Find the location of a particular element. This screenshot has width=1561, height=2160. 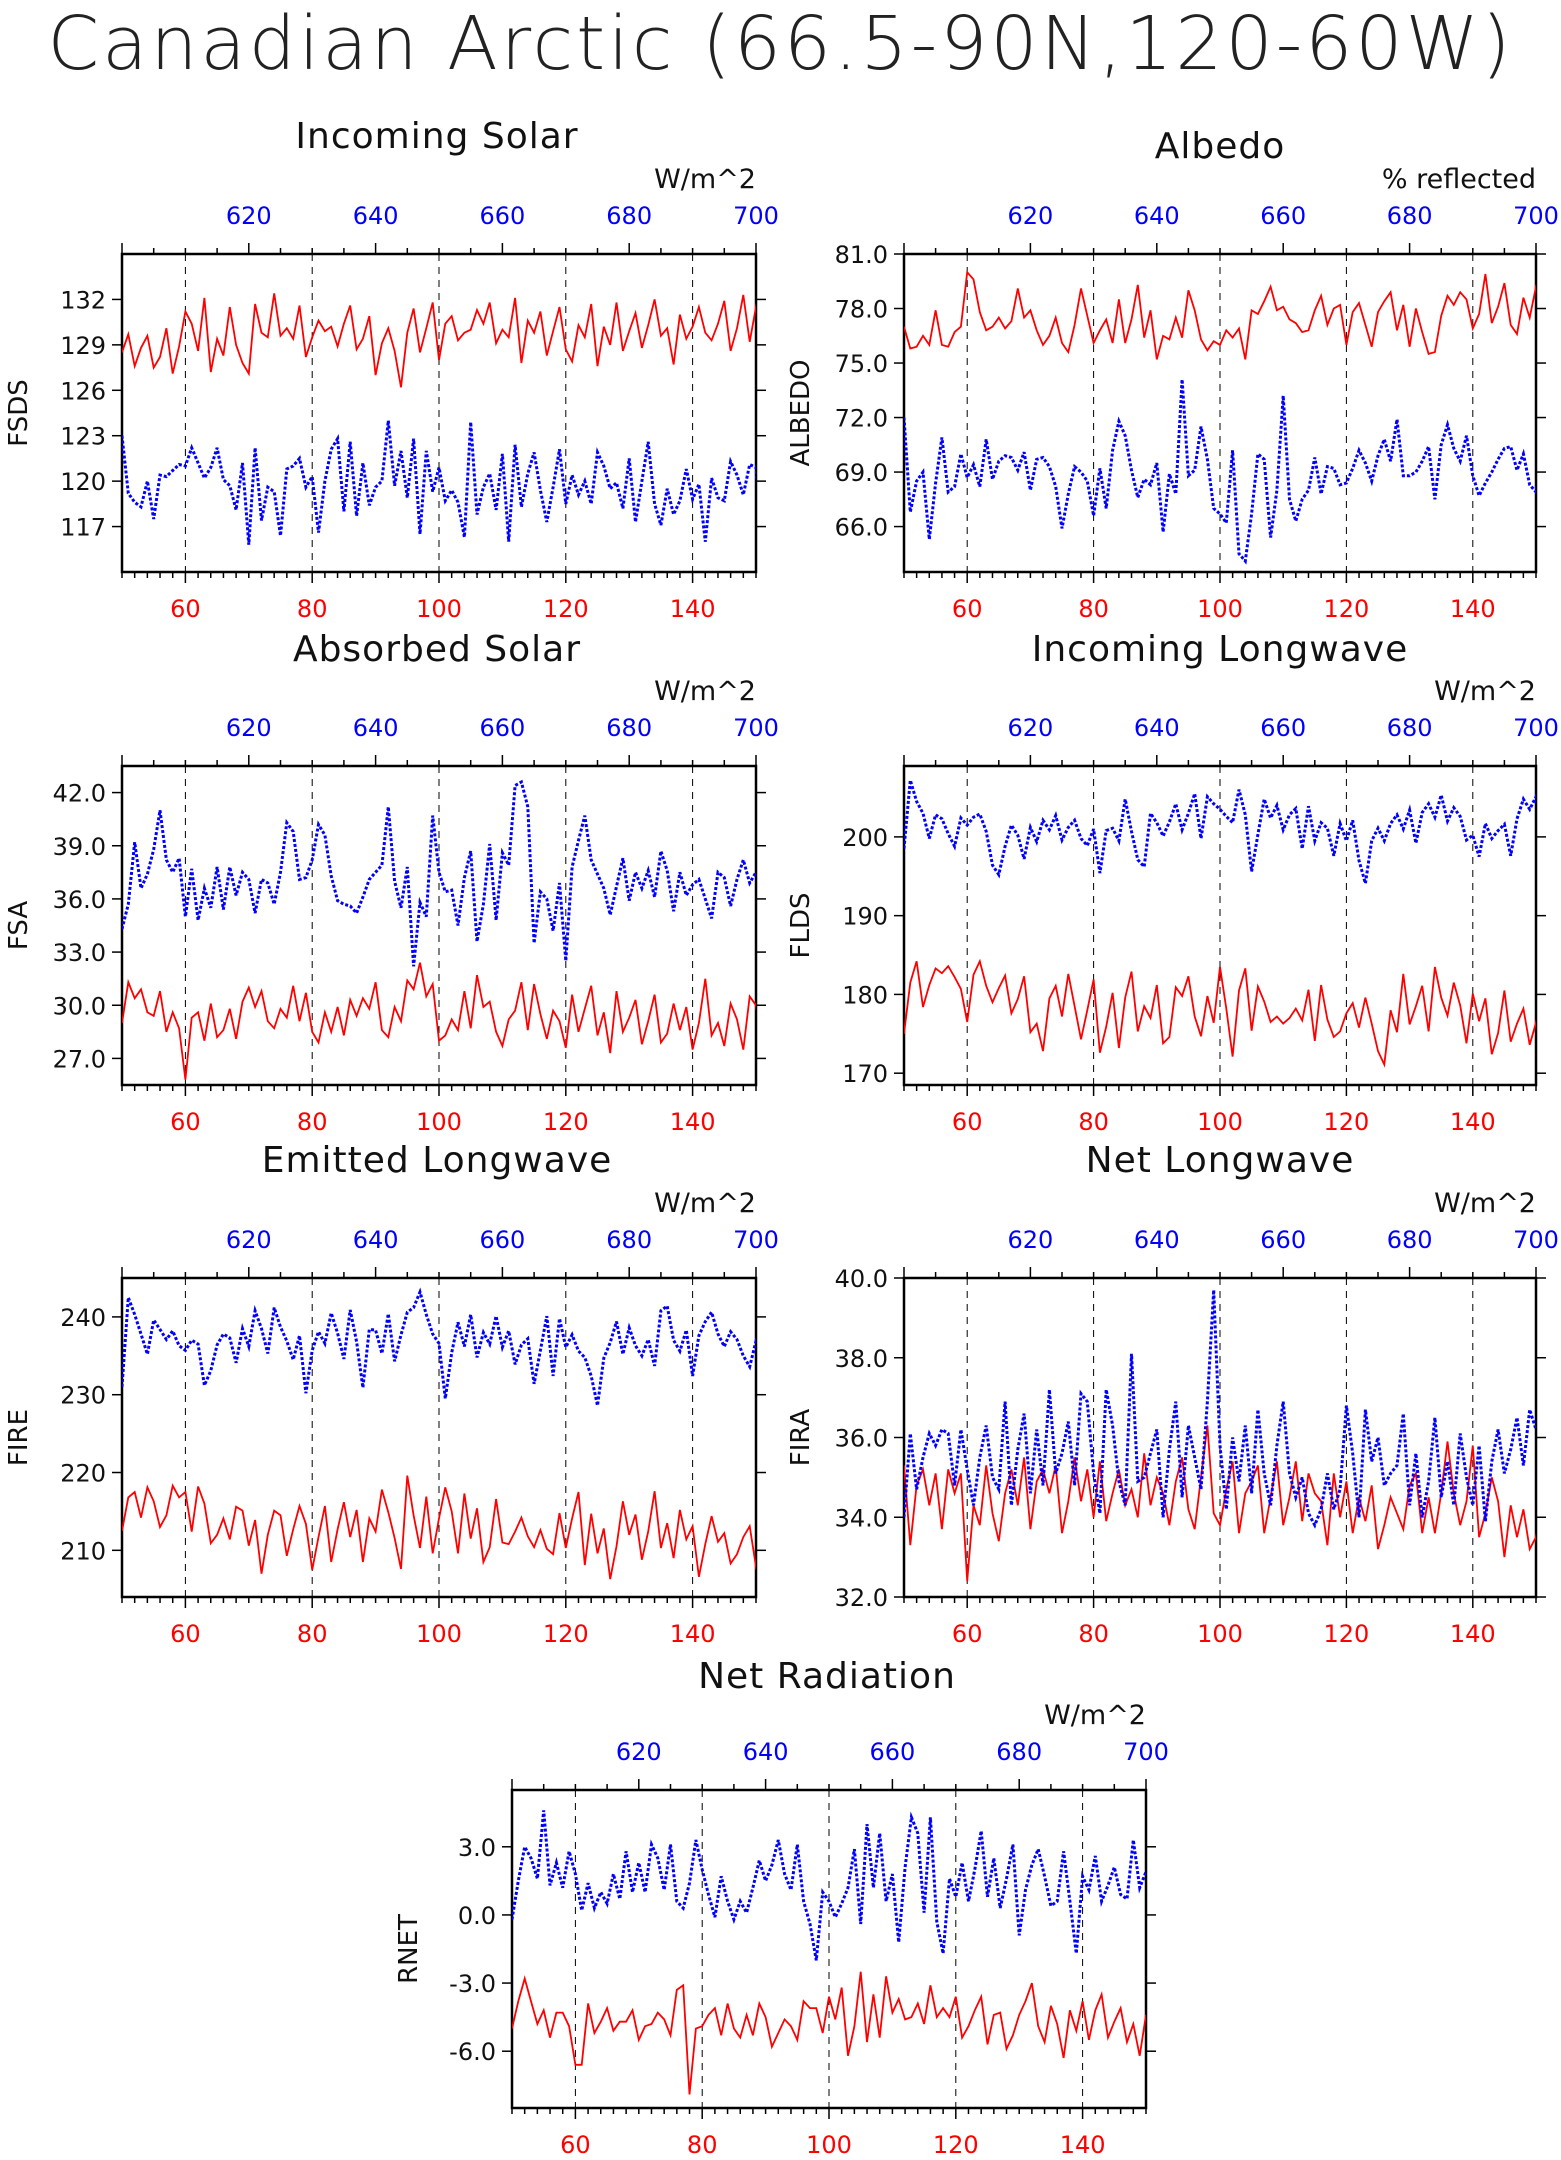

y-tick-label: 132 is located at coordinates (83, 300).